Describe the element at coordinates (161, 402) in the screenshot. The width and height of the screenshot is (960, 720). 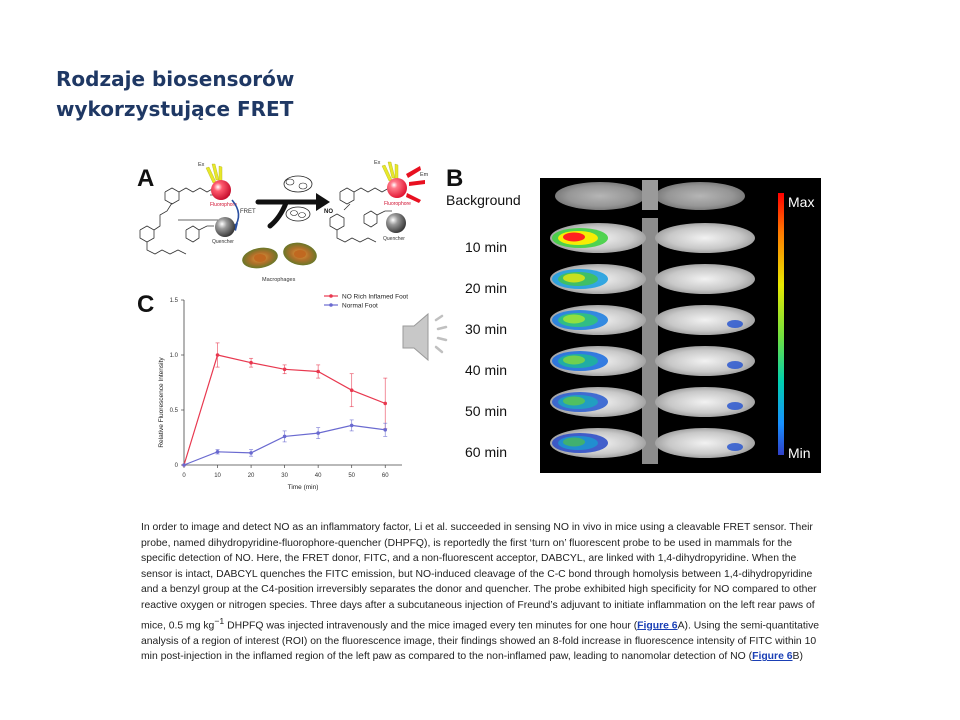
I see `y-axis-label: Relative Fluorescence Intensity` at that location.